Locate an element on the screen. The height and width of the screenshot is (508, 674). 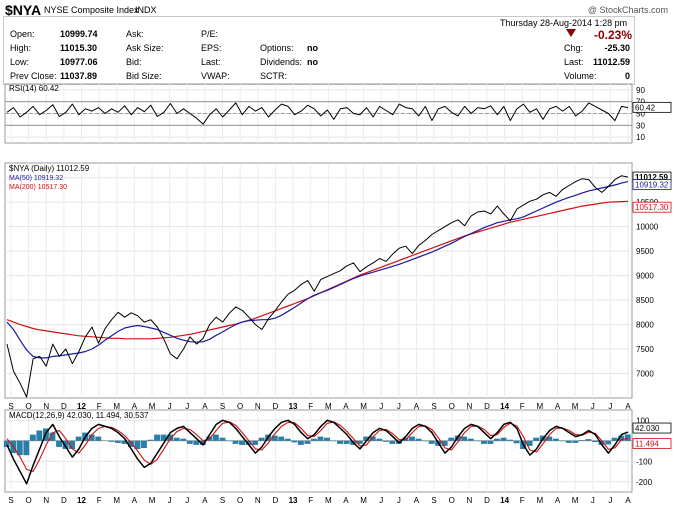
quote-value: 10977.06 is located at coordinates (79, 62).